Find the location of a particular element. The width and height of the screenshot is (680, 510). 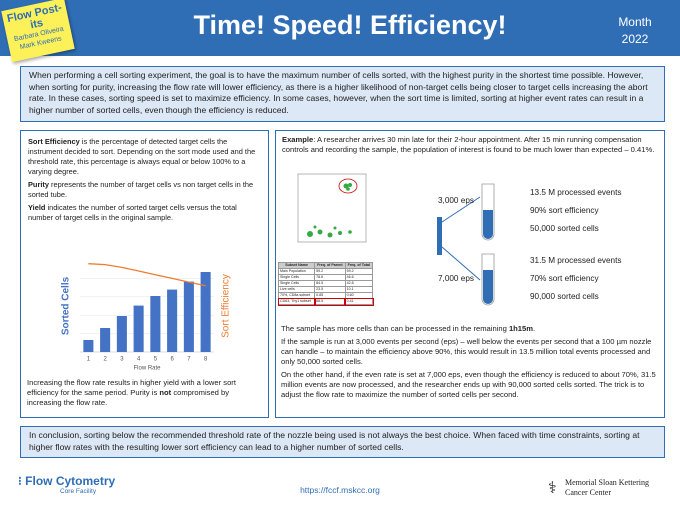

x-tick-label: 8 is located at coordinates (206, 360).